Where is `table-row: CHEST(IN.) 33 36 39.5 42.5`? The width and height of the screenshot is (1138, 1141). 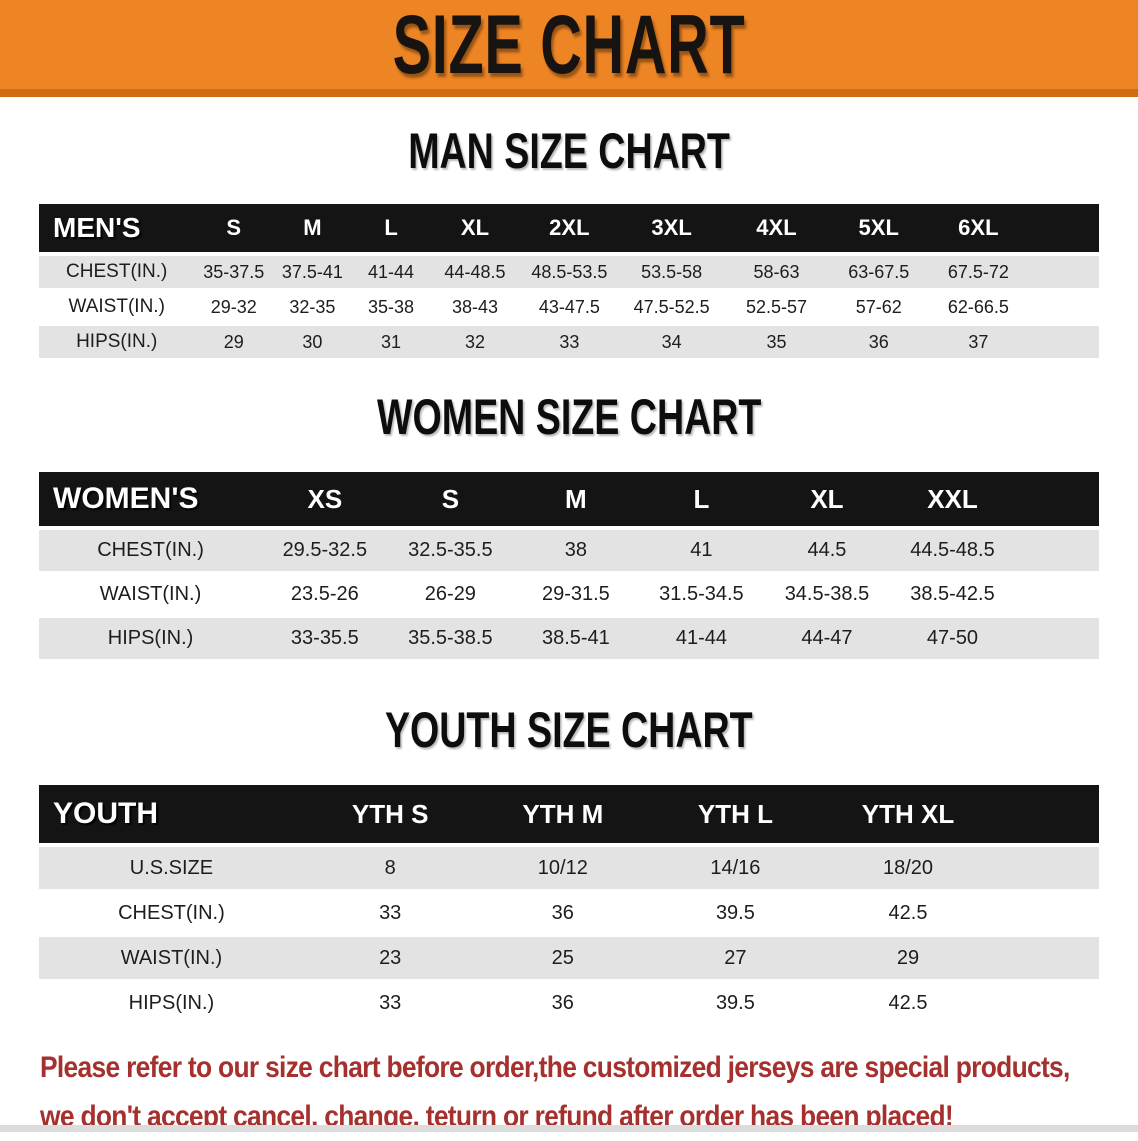
table-row: CHEST(IN.) 33 36 39.5 42.5 is located at coordinates (569, 914).